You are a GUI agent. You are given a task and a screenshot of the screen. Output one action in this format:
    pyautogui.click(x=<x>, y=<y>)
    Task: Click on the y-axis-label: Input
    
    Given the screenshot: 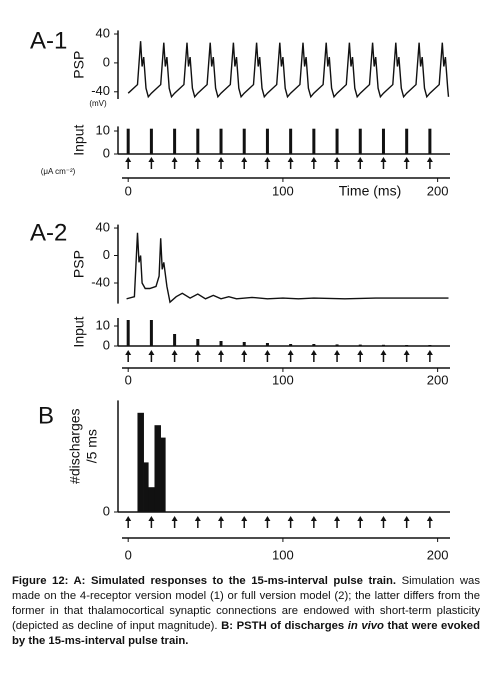 What is the action you would take?
    pyautogui.click(x=79, y=331)
    